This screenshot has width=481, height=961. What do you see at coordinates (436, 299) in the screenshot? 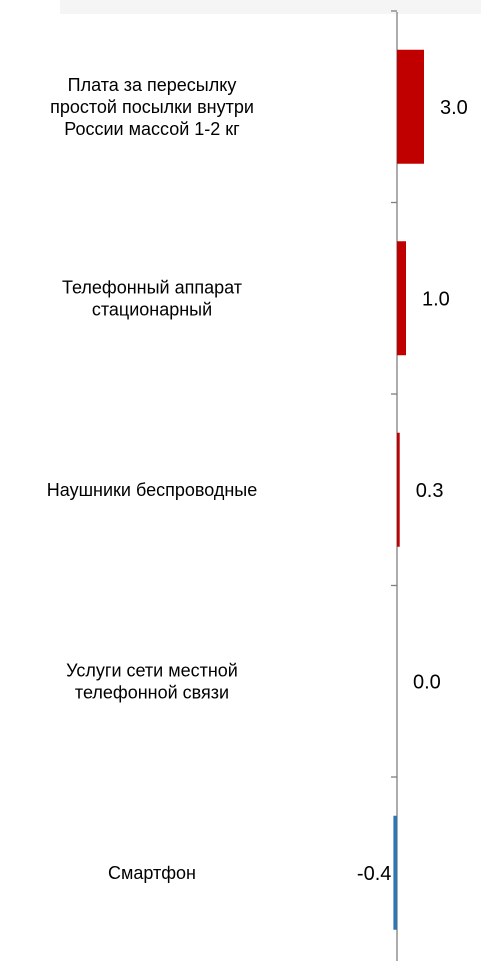
I see `data-label: 1.0` at bounding box center [436, 299].